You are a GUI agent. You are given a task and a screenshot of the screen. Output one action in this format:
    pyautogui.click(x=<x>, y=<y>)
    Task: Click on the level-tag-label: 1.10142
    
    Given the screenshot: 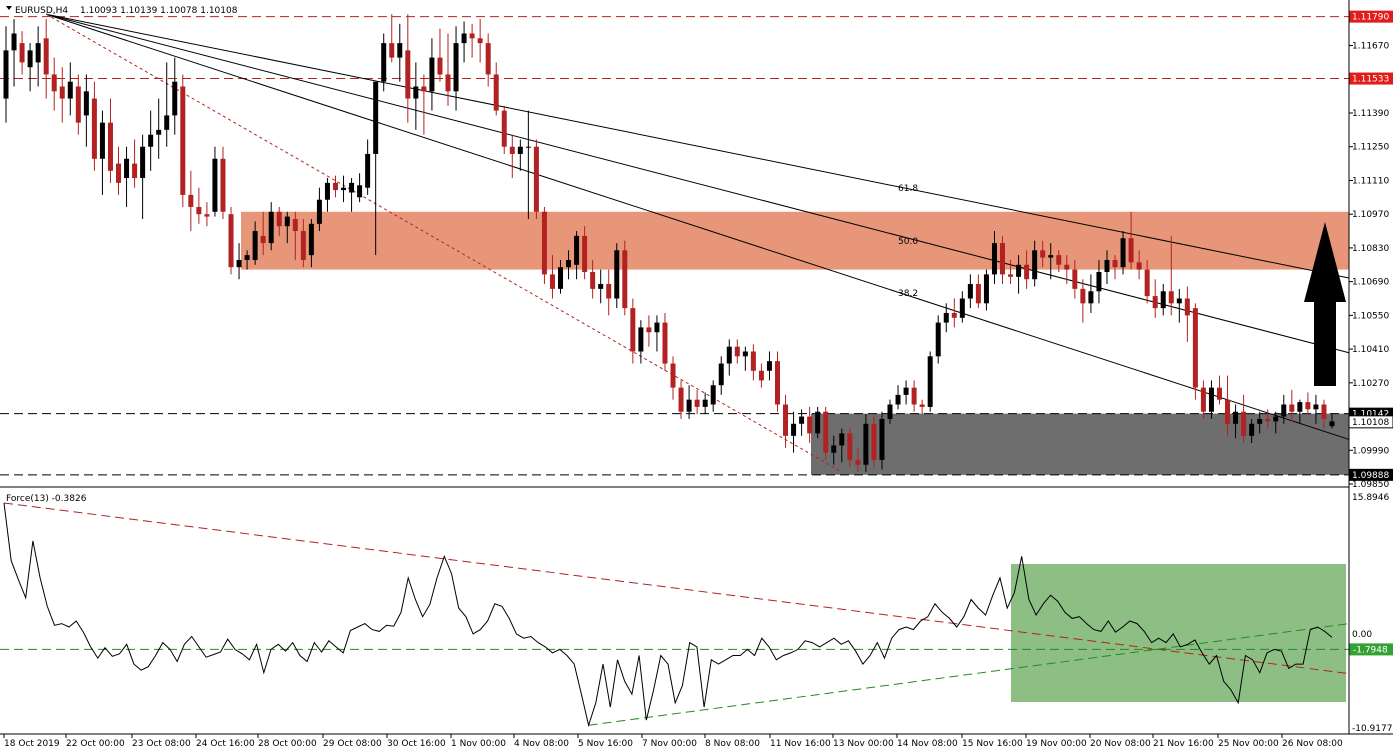 What is the action you would take?
    pyautogui.click(x=1370, y=415)
    